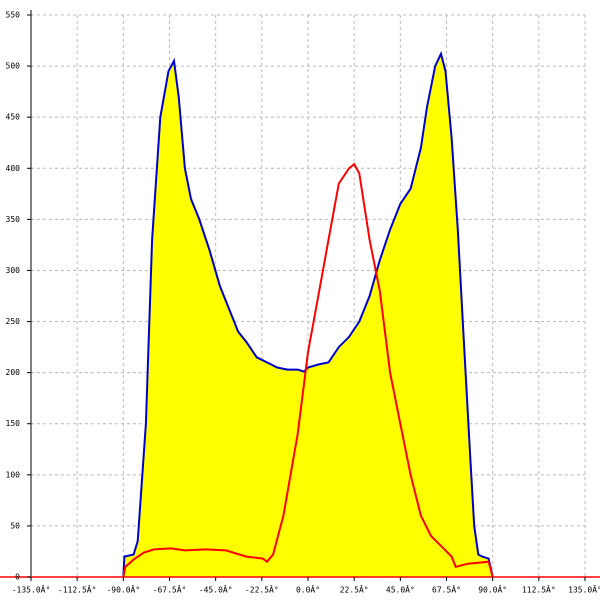  What do you see at coordinates (354, 589) in the screenshot?
I see `x-tick-label: 22.5Â°` at bounding box center [354, 589].